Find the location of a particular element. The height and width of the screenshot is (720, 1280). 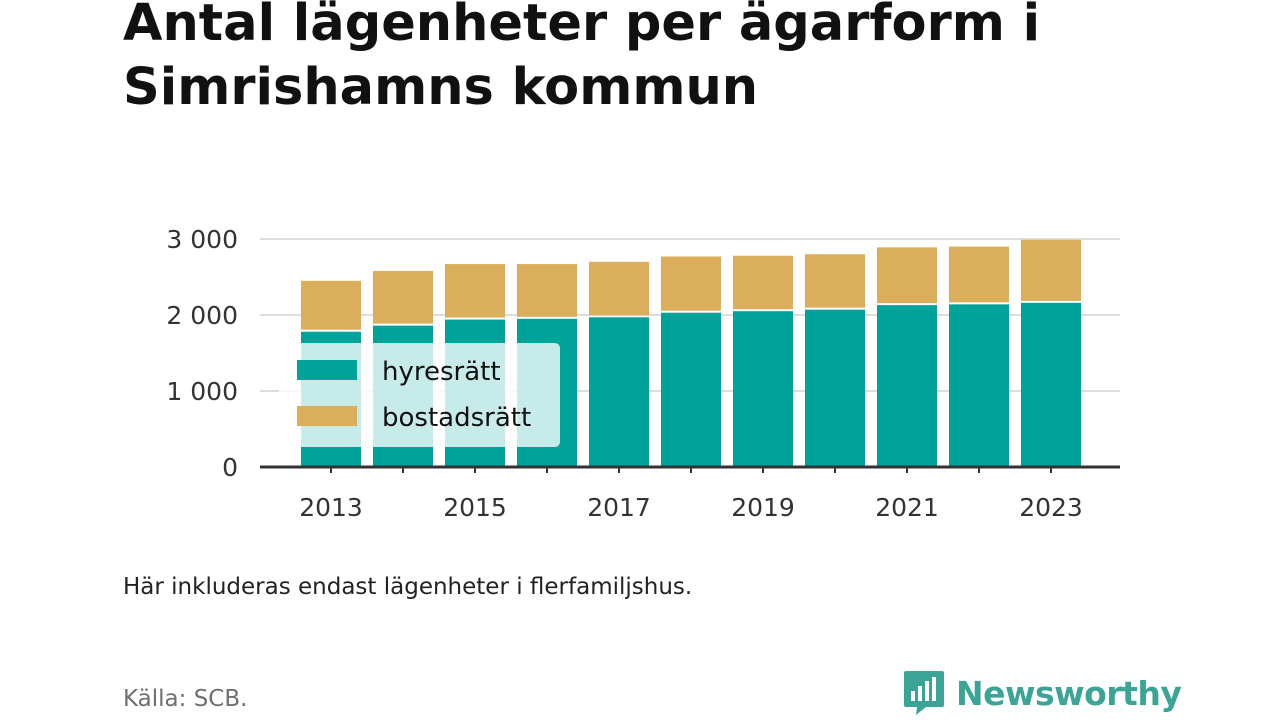

newsworthy-logo-icon is located at coordinates (924, 693).